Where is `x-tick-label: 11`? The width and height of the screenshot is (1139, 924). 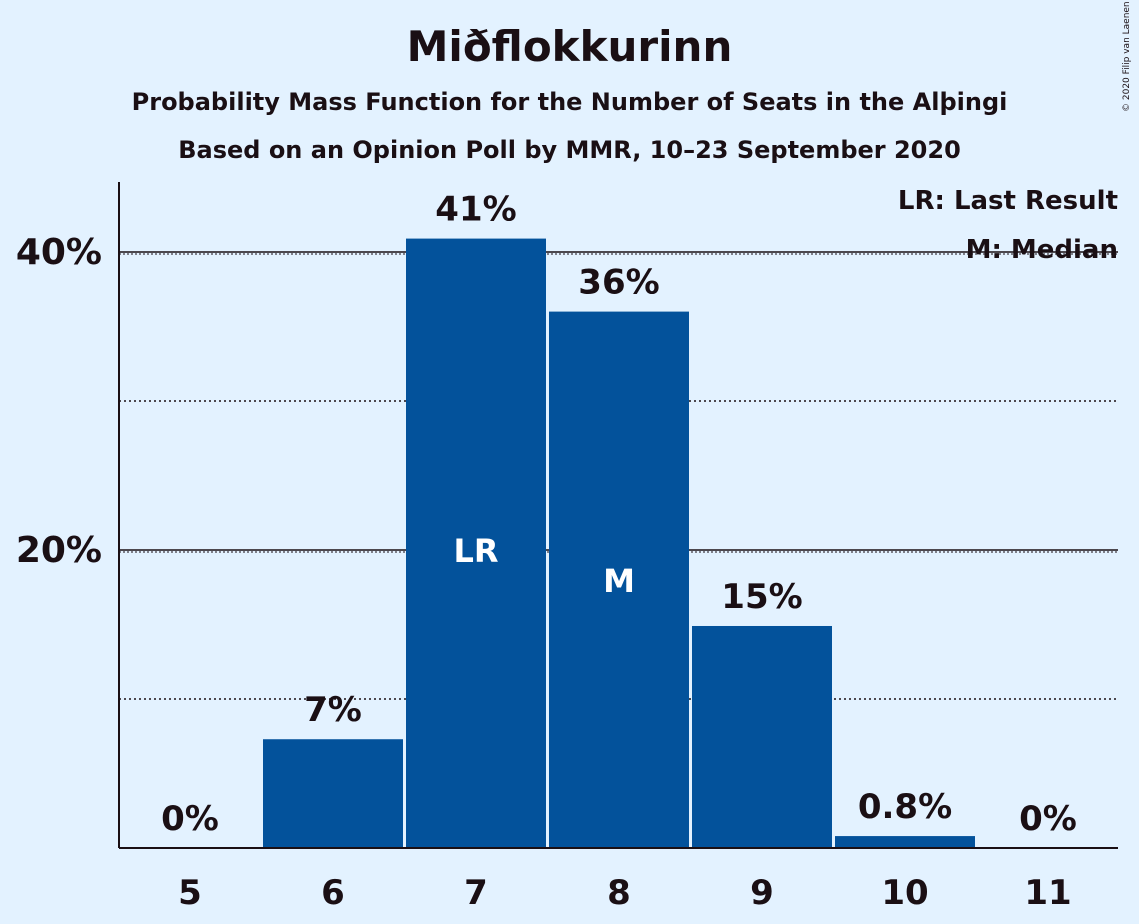 x-tick-label: 11 is located at coordinates (1047, 893).